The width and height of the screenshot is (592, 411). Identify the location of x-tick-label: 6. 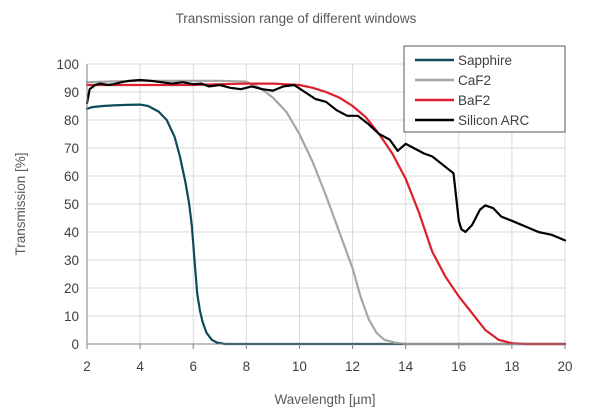
(193, 366).